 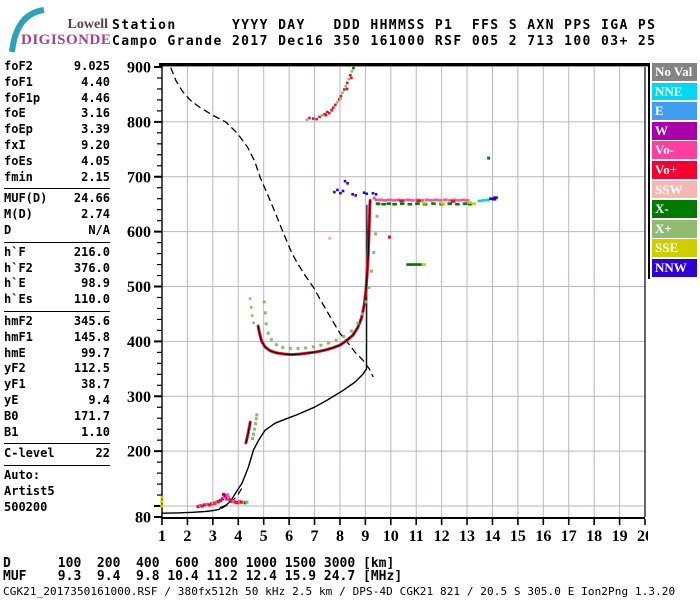 What do you see at coordinates (57, 300) in the screenshot?
I see `param-row: h`Es 110.0` at bounding box center [57, 300].